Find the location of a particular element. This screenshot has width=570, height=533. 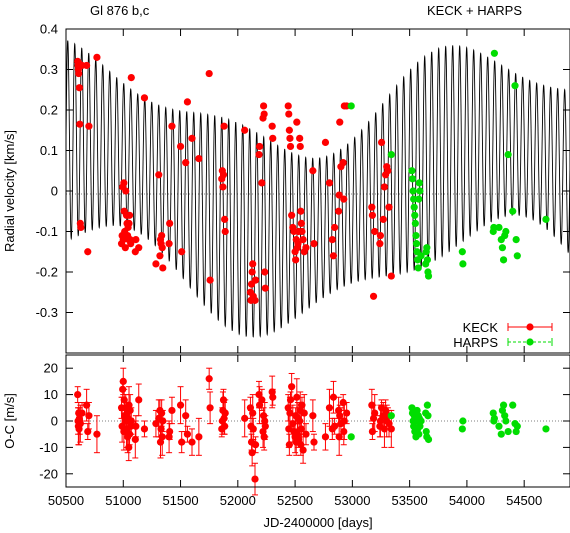

y-tick-label: 0.3 is located at coordinates (49, 69).